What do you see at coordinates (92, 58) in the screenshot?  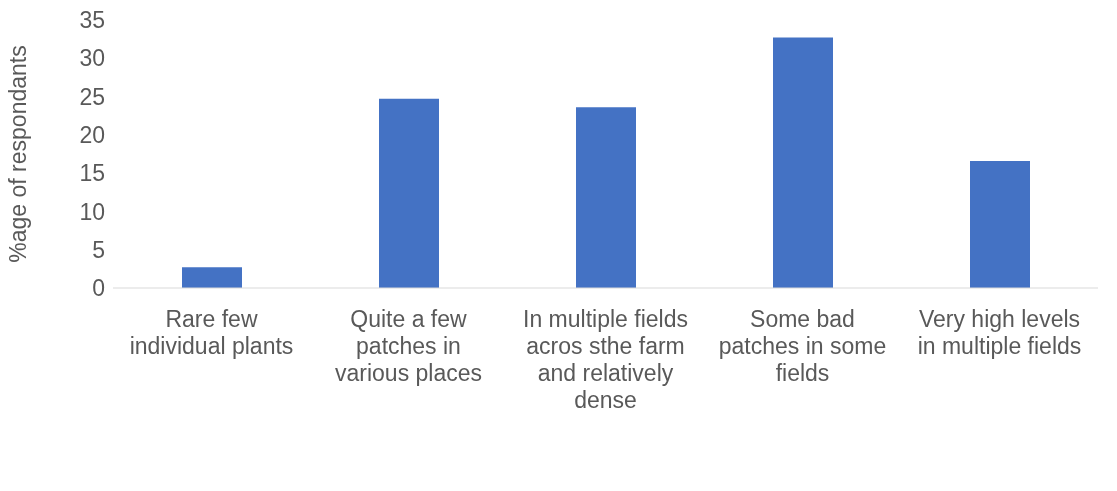 I see `y-tick-label: 30` at bounding box center [92, 58].